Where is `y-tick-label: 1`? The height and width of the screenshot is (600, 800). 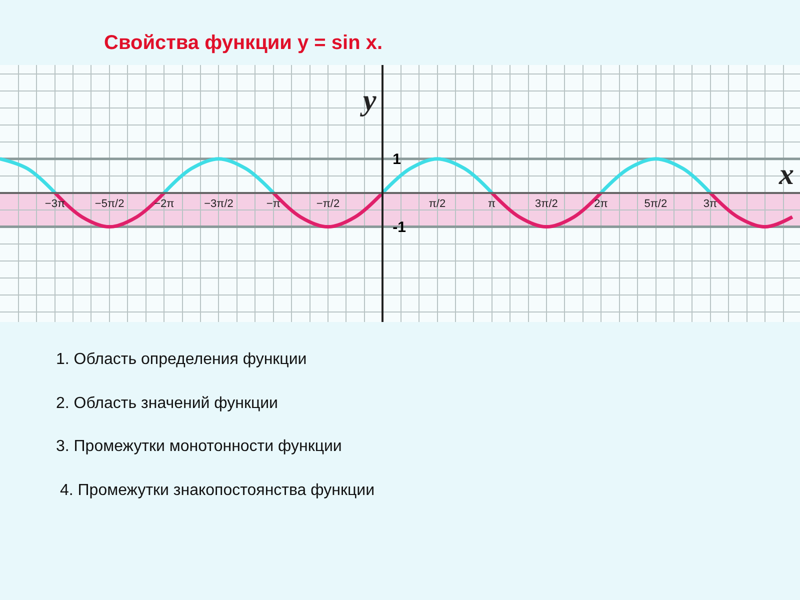
y-tick-label: 1 is located at coordinates (396, 159).